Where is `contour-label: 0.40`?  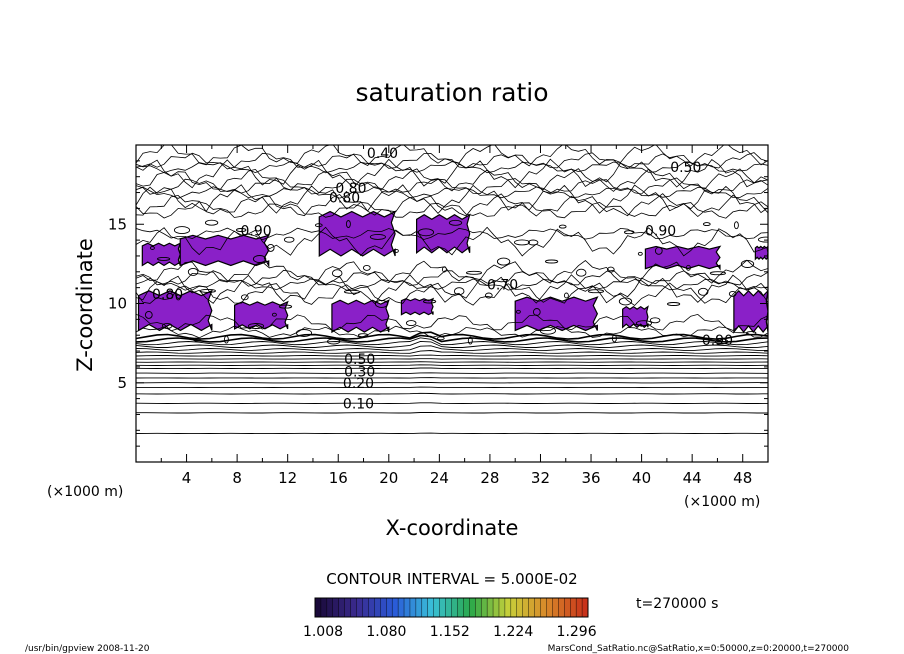 contour-label: 0.40 is located at coordinates (382, 154).